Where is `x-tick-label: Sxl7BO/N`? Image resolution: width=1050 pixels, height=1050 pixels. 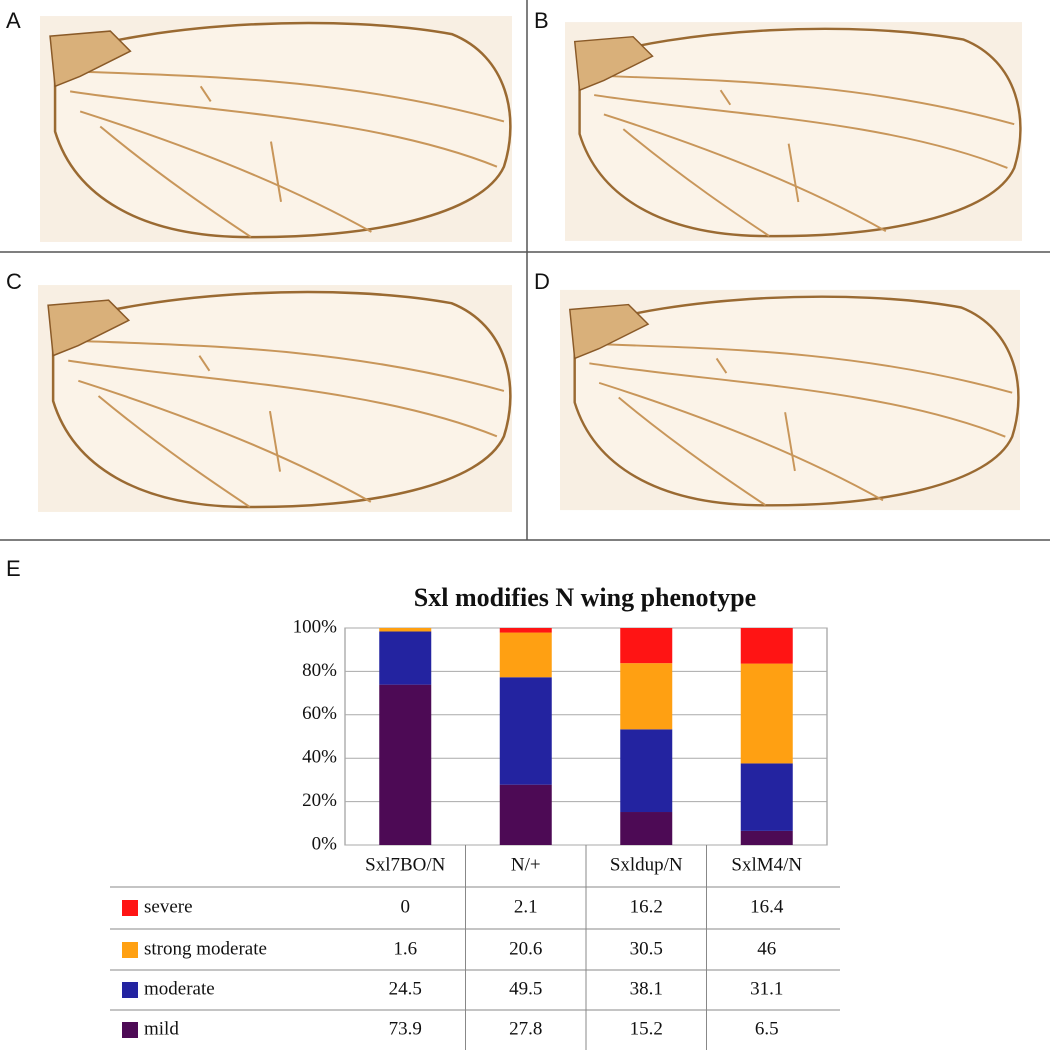 x-tick-label: Sxl7BO/N is located at coordinates (405, 864).